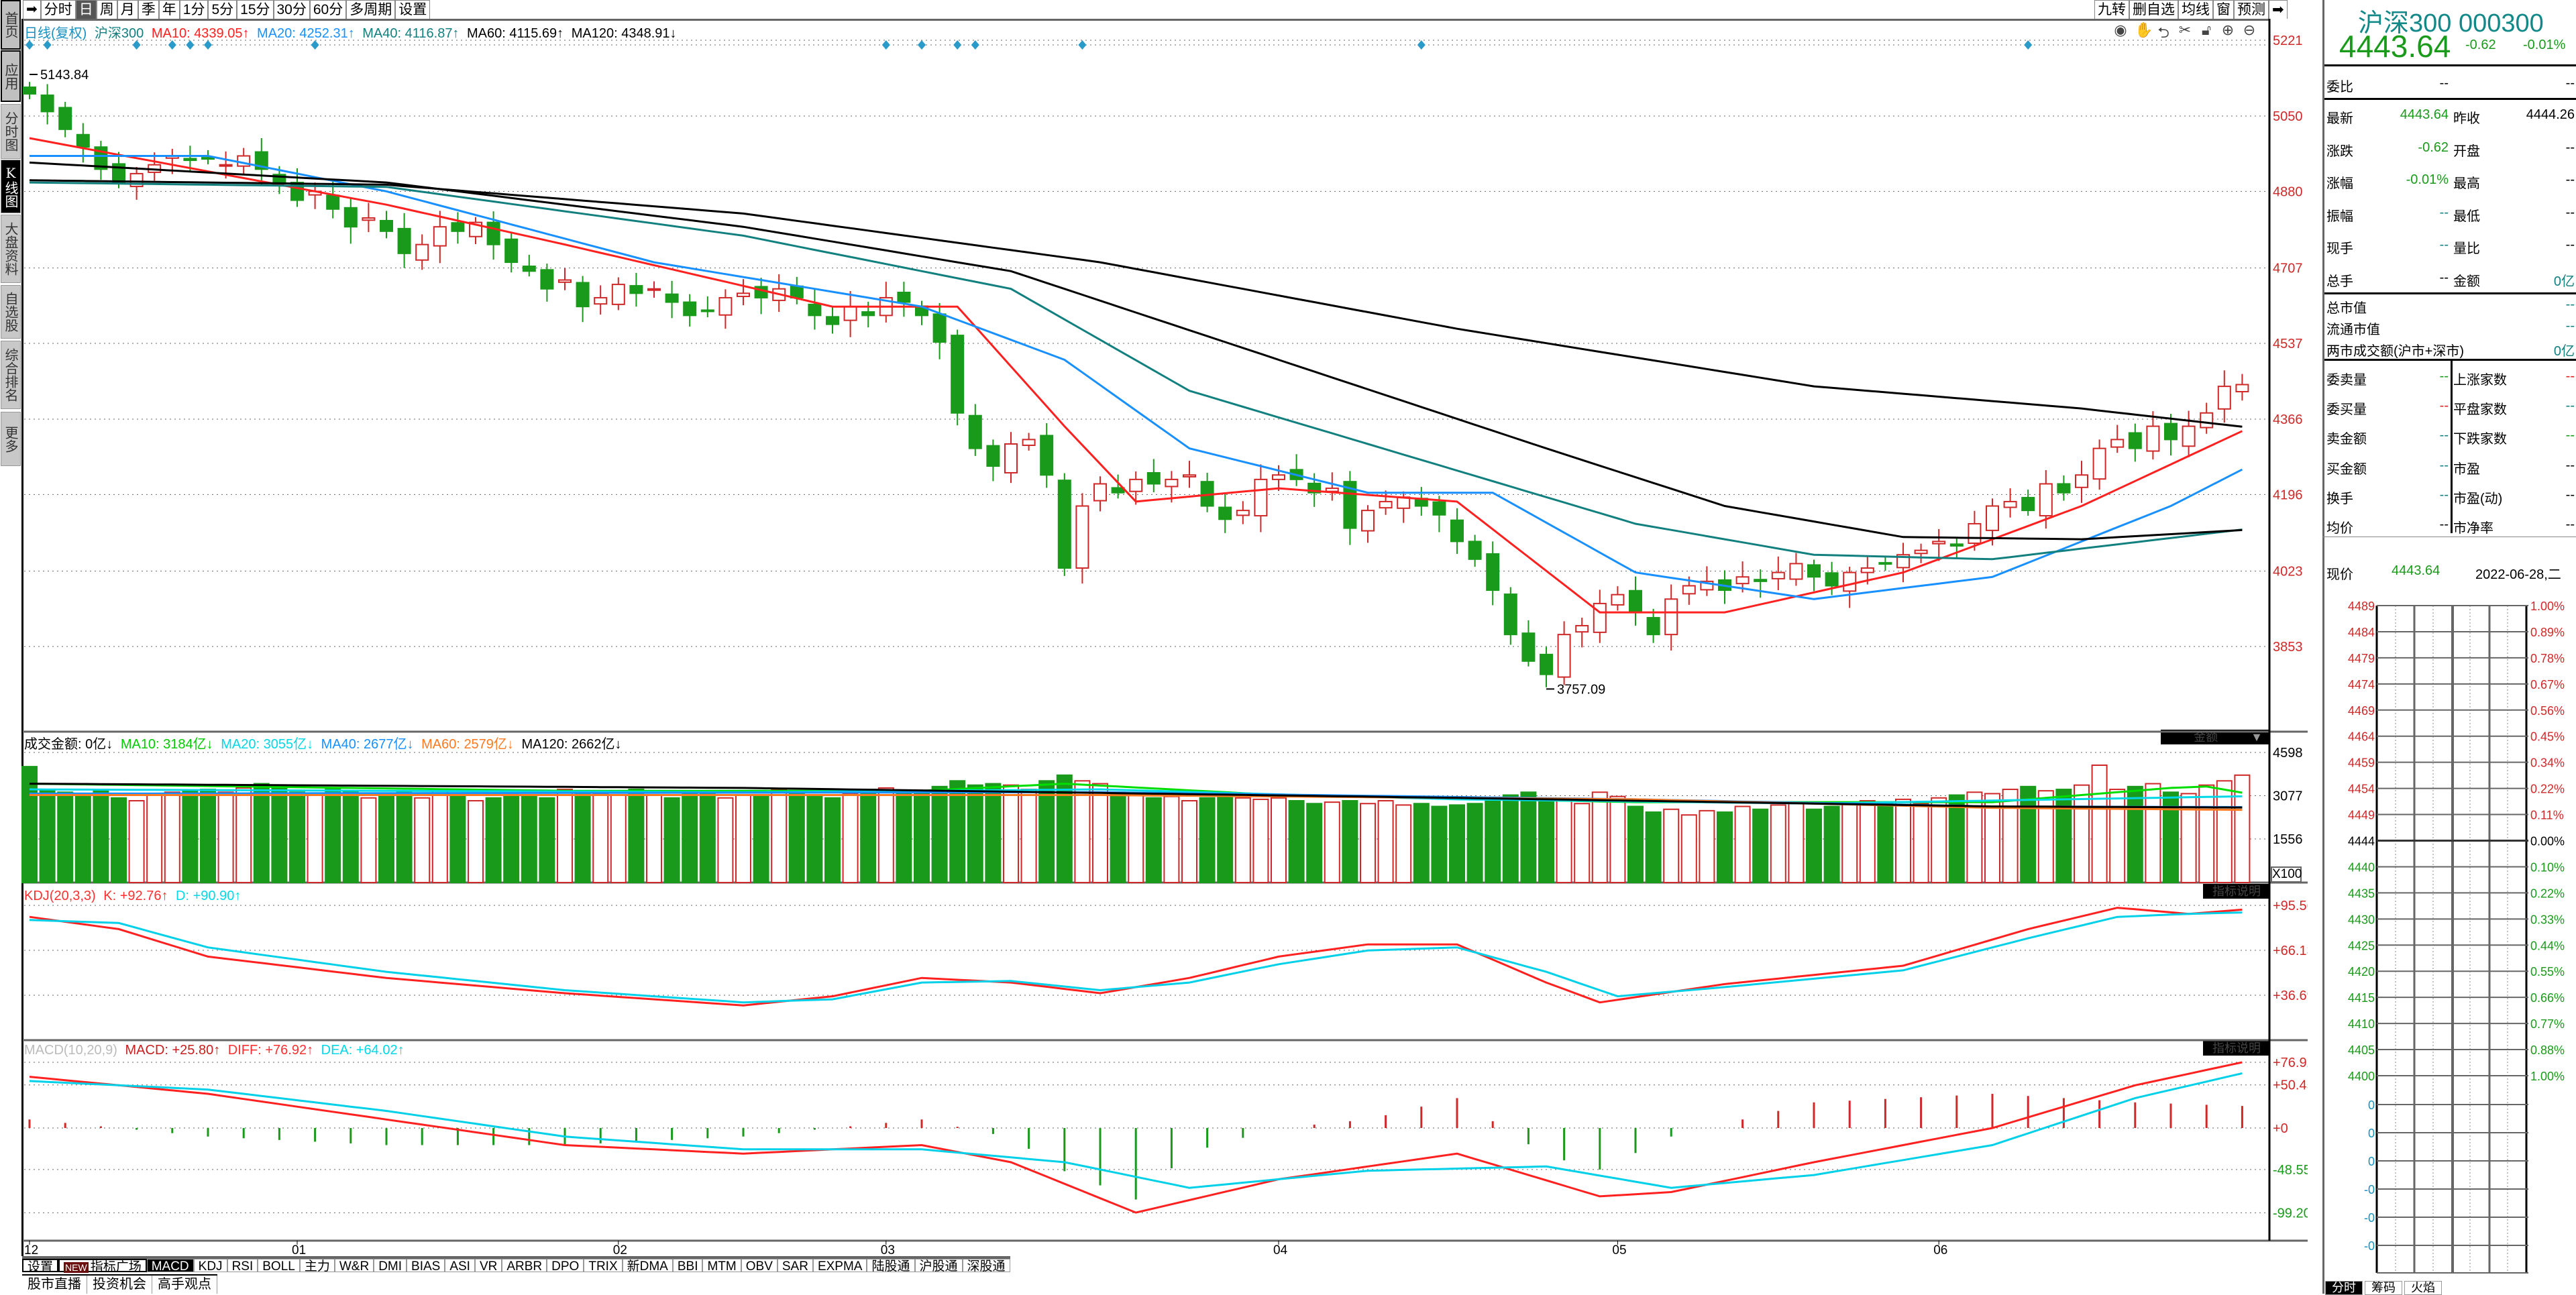 The height and width of the screenshot is (1295, 2576). I want to click on indicator-tab: ARBR, so click(524, 1266).